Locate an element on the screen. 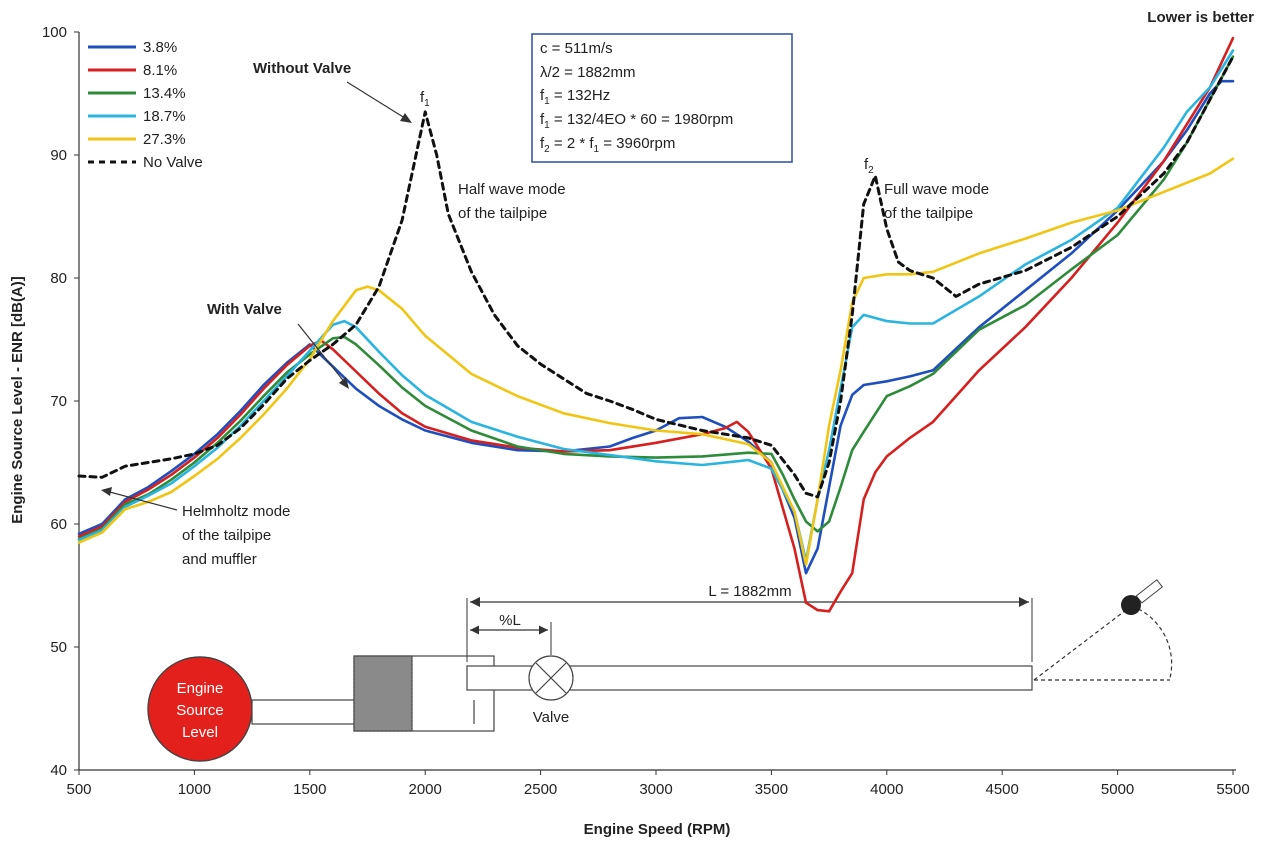 The height and width of the screenshot is (844, 1264). info-line-half-wavelength: λ/2 = 1882mm is located at coordinates (587, 72).